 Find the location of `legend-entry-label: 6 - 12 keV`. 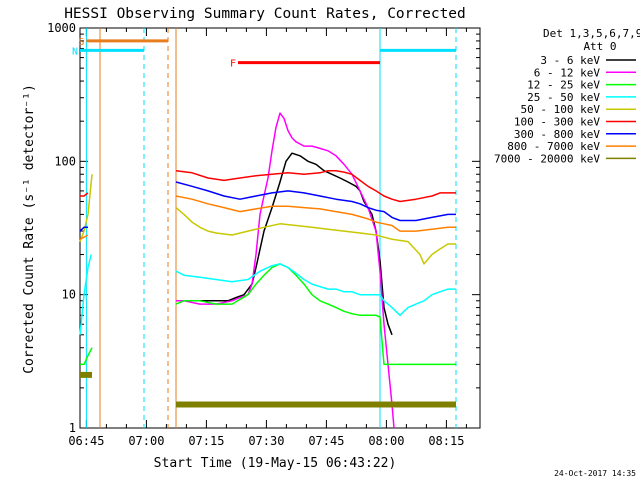

legend-entry-label: 6 - 12 keV is located at coordinates (567, 72).